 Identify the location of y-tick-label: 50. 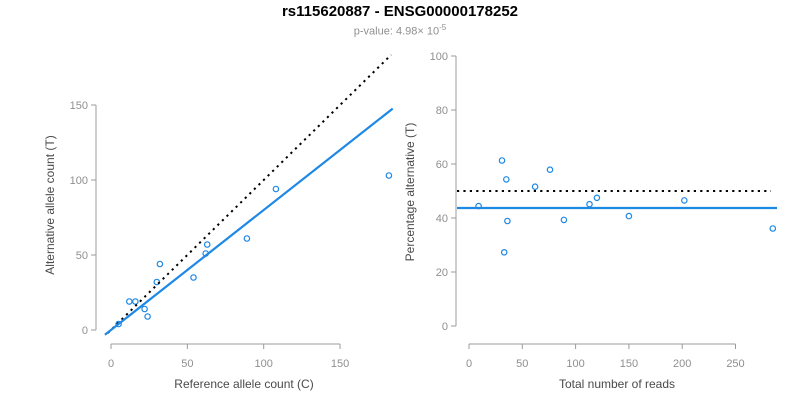
(82, 256).